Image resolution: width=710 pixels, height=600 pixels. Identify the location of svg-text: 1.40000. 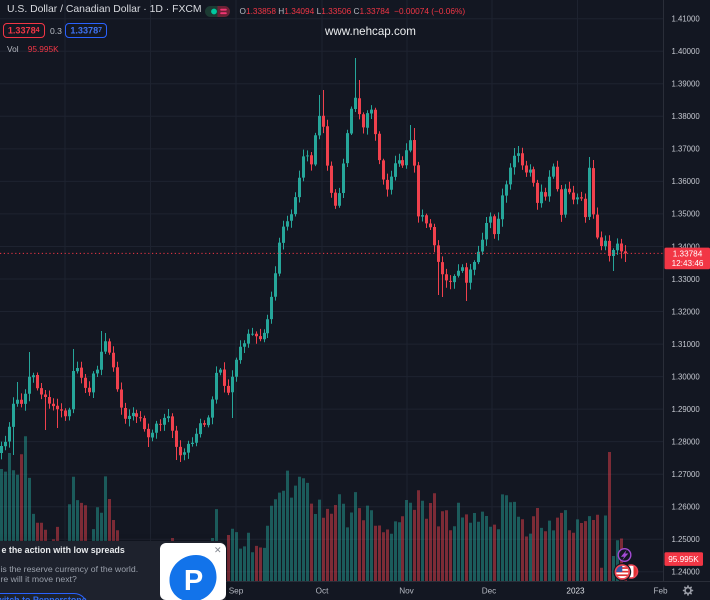
(686, 51).